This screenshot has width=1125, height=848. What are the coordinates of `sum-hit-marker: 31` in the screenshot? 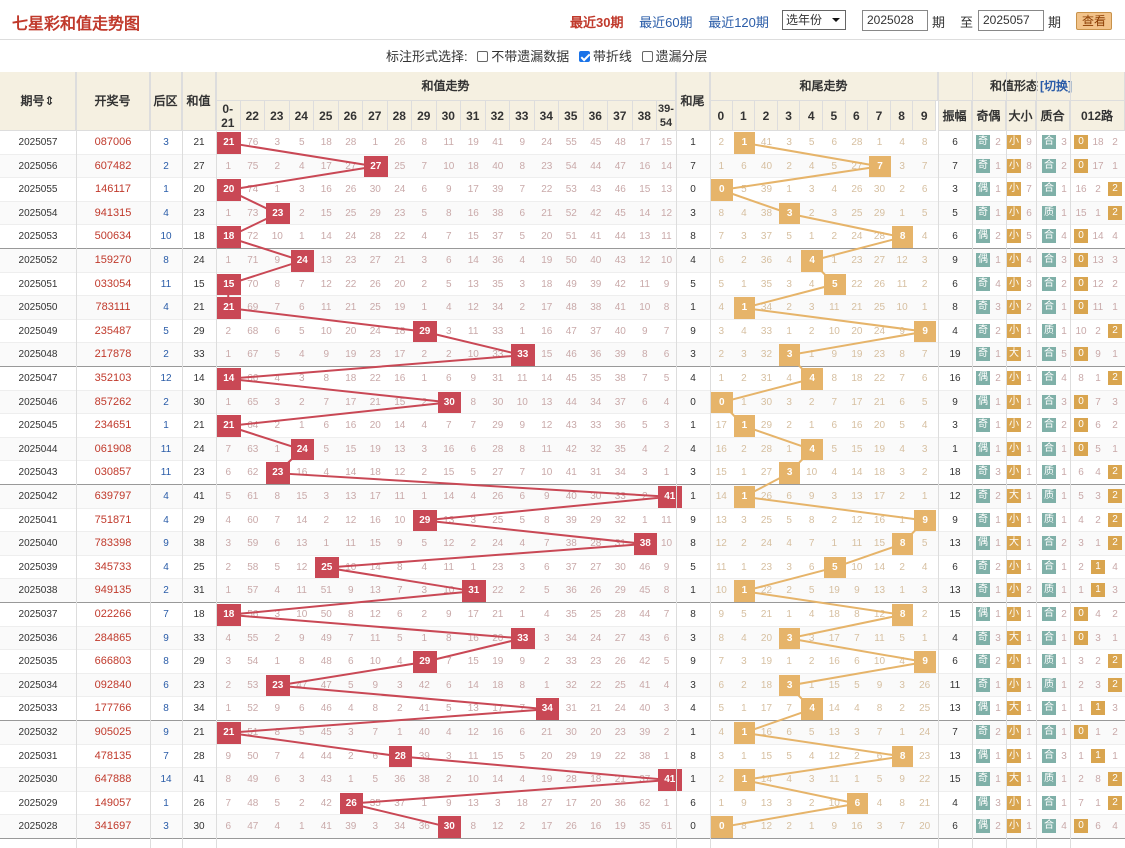 It's located at (474, 591).